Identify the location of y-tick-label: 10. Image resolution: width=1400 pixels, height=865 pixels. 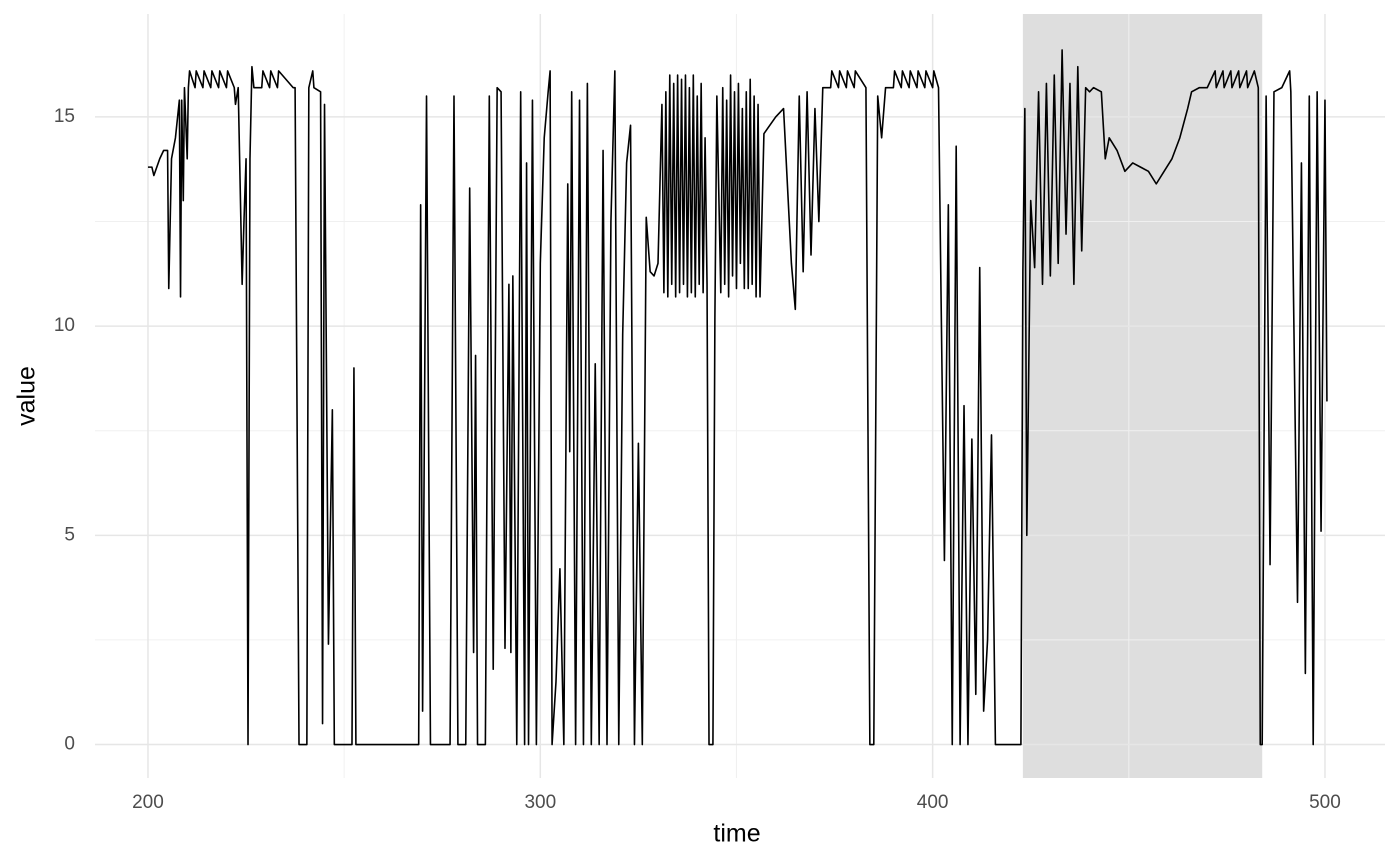
(64, 325).